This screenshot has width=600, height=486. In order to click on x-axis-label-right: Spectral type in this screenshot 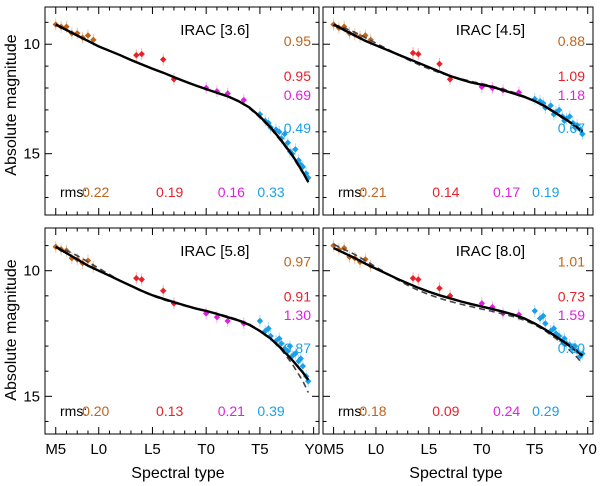, I will do `click(455, 473)`.